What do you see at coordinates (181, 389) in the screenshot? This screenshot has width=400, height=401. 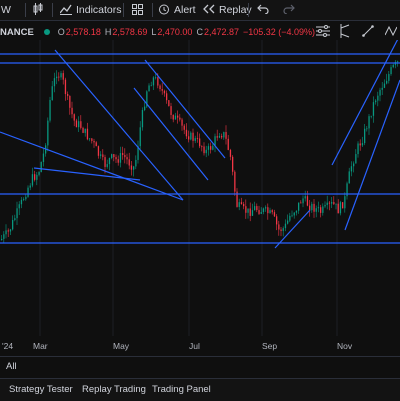 I see `tab-trading-panel: Trading Panel` at bounding box center [181, 389].